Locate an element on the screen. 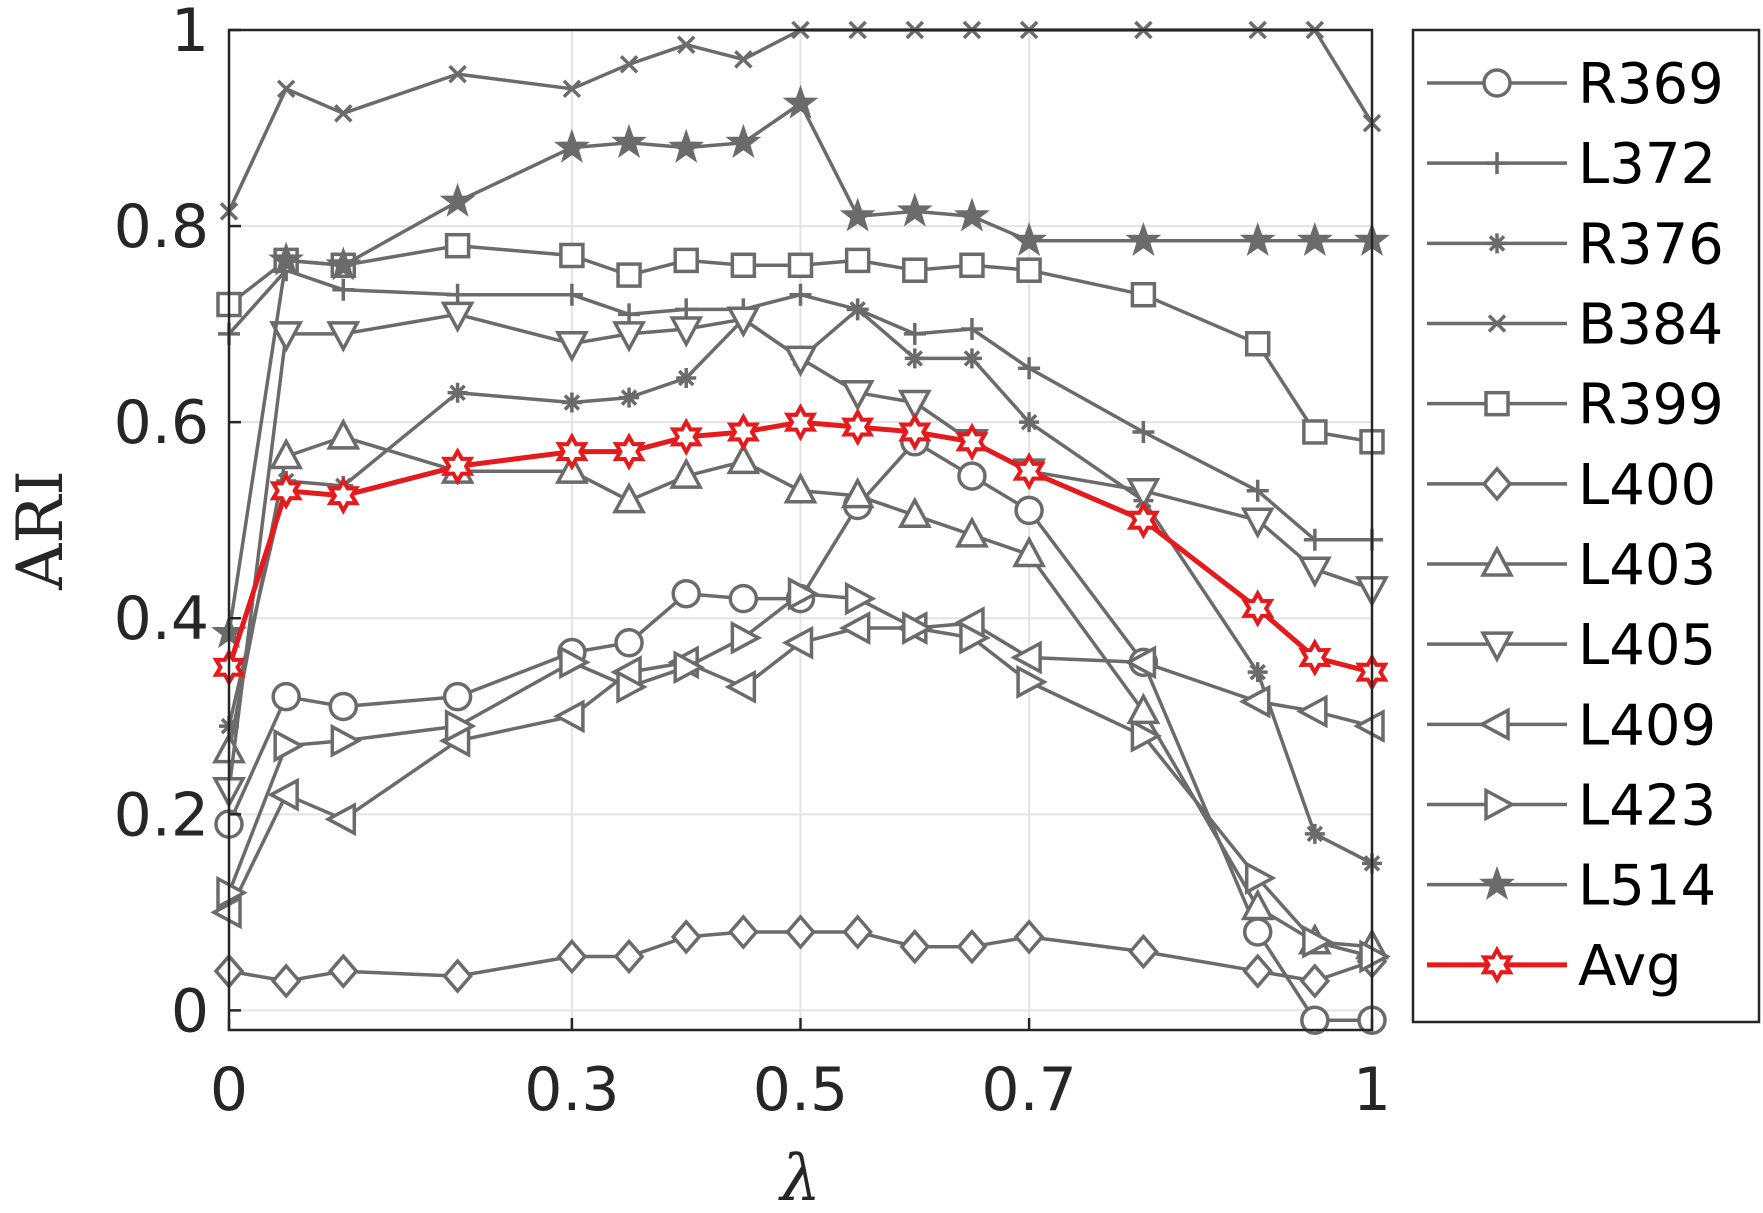 The height and width of the screenshot is (1213, 1763). legend-item-avg: Avg is located at coordinates (1554, 966).